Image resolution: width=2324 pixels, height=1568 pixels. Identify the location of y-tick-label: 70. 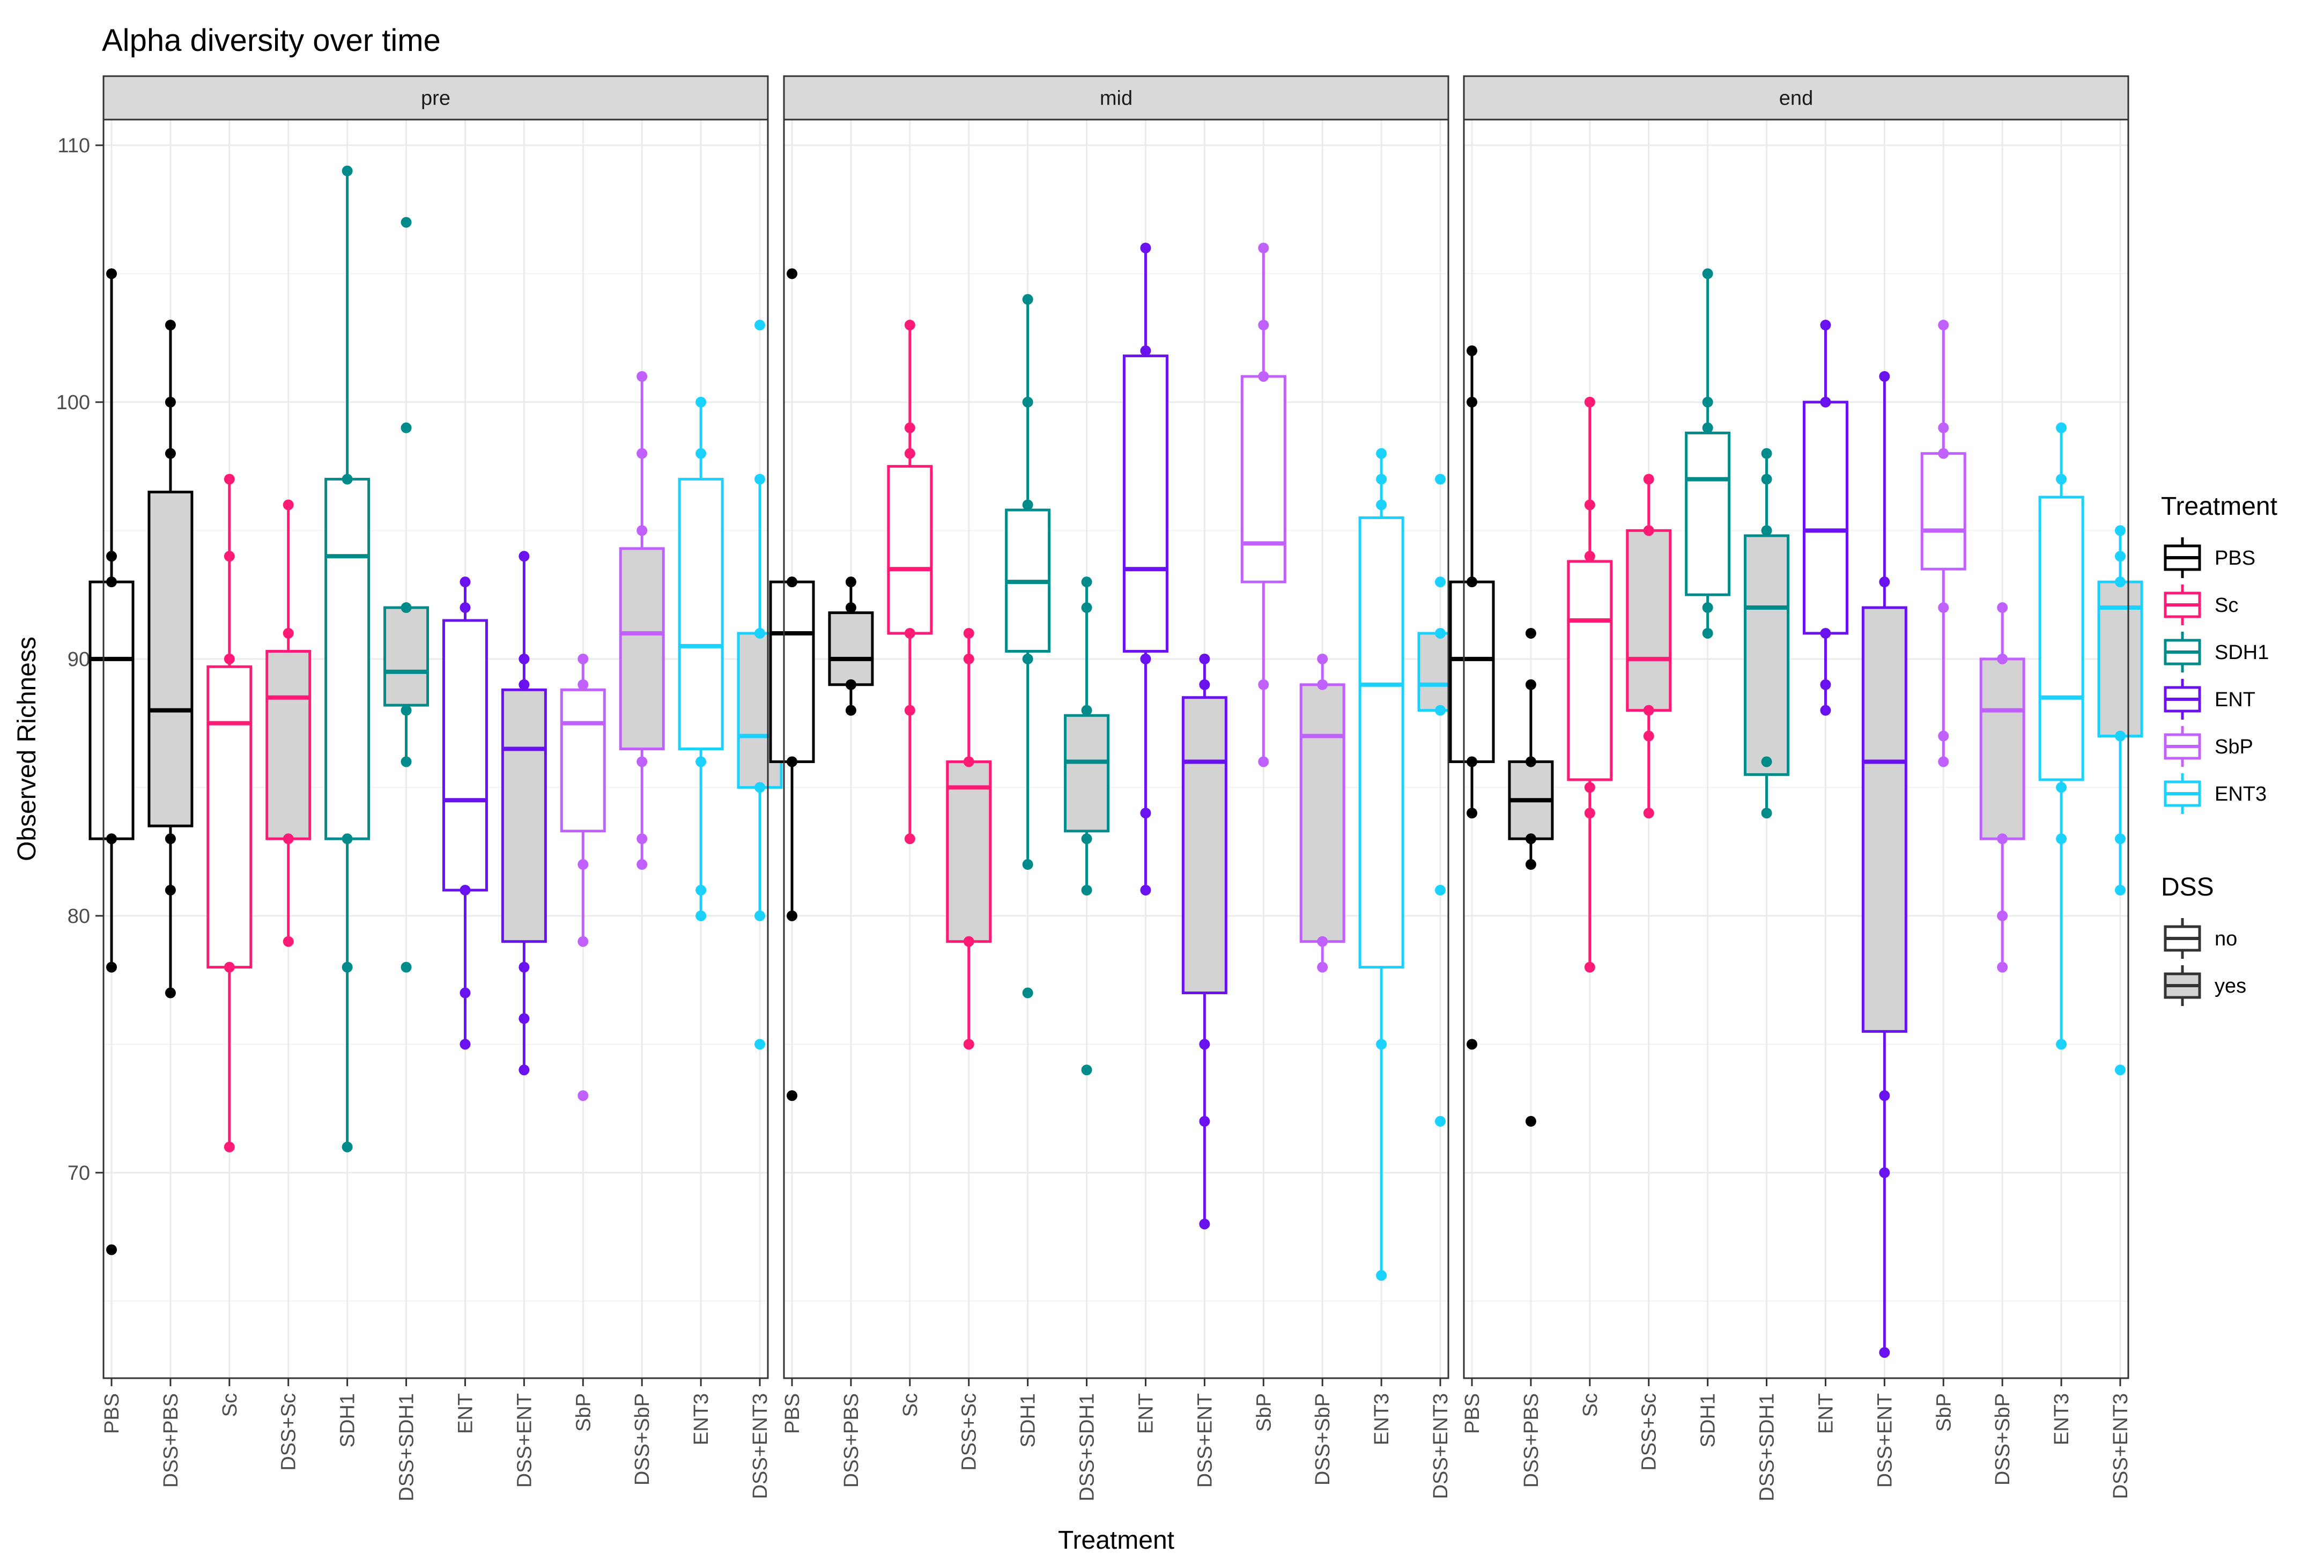
(79, 1174).